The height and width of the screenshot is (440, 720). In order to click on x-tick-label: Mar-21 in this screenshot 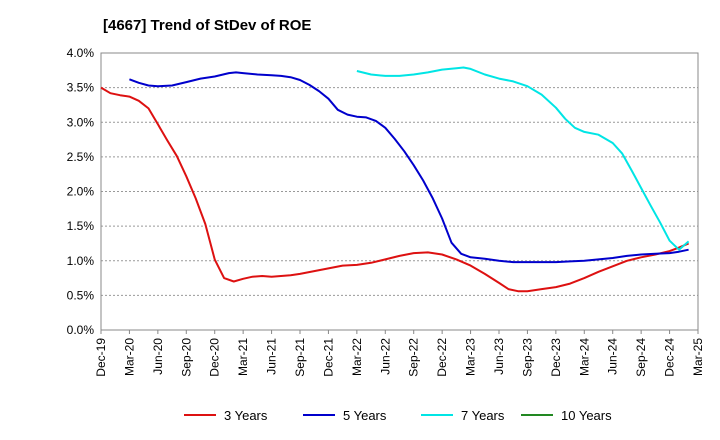, I will do `click(243, 357)`.